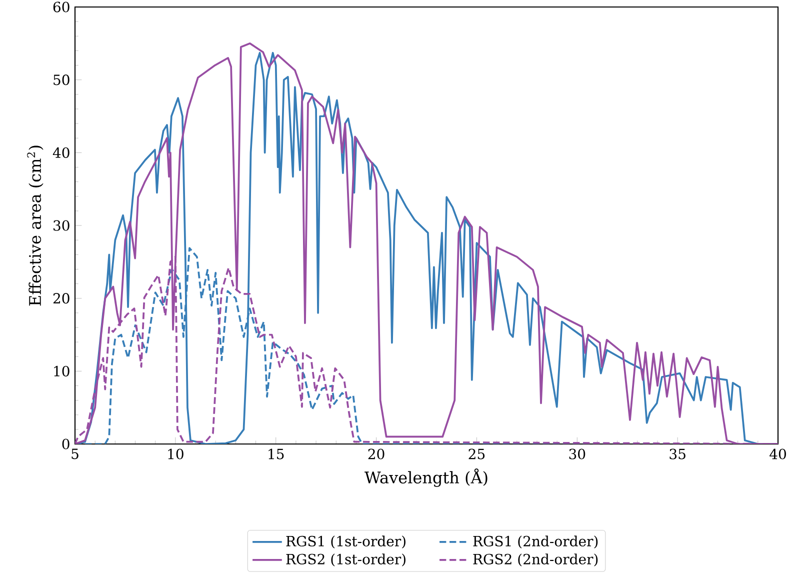  I want to click on y-tick-label: 0, so click(66, 444).